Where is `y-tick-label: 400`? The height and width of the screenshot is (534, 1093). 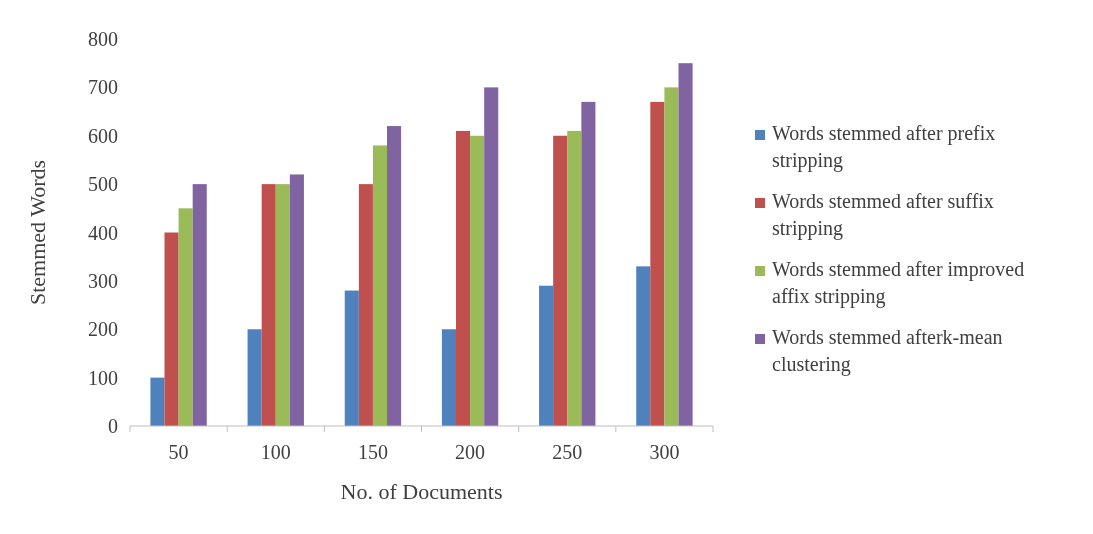 y-tick-label: 400 is located at coordinates (103, 232).